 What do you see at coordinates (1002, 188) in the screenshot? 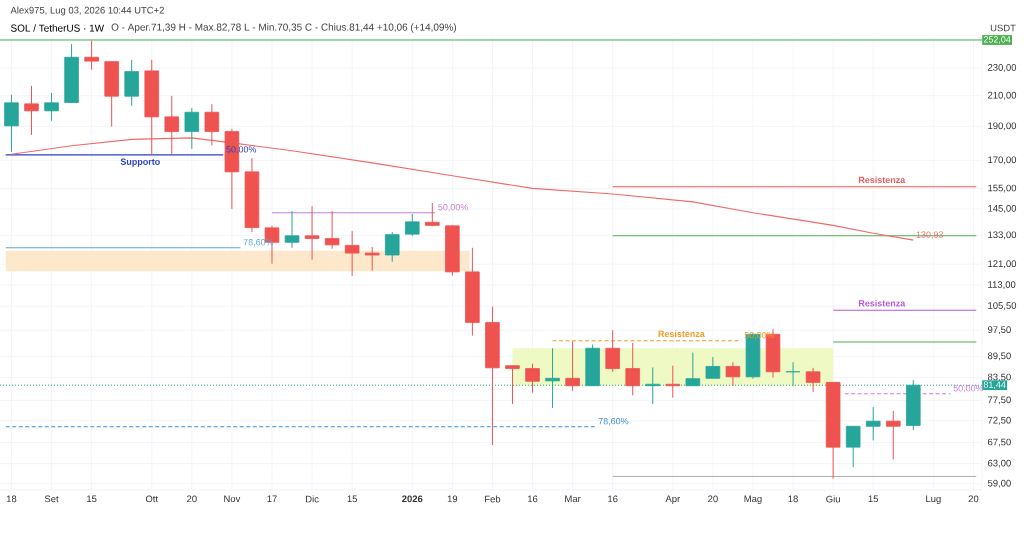
I see `y-tick-label: 155,00` at bounding box center [1002, 188].